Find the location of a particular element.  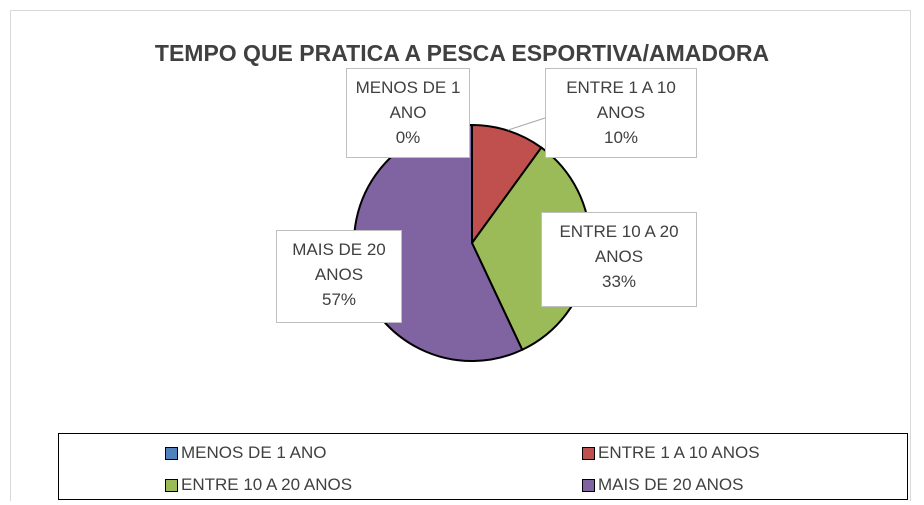

legend-label: MAIS DE 20 ANOS is located at coordinates (671, 484).